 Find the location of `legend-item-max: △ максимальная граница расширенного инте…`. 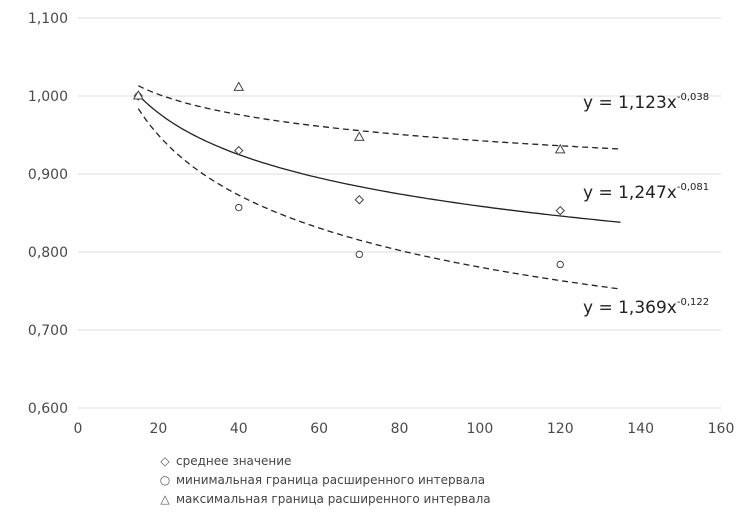

legend-item-max: △ максимальная граница расширенного инте… is located at coordinates (324, 499).